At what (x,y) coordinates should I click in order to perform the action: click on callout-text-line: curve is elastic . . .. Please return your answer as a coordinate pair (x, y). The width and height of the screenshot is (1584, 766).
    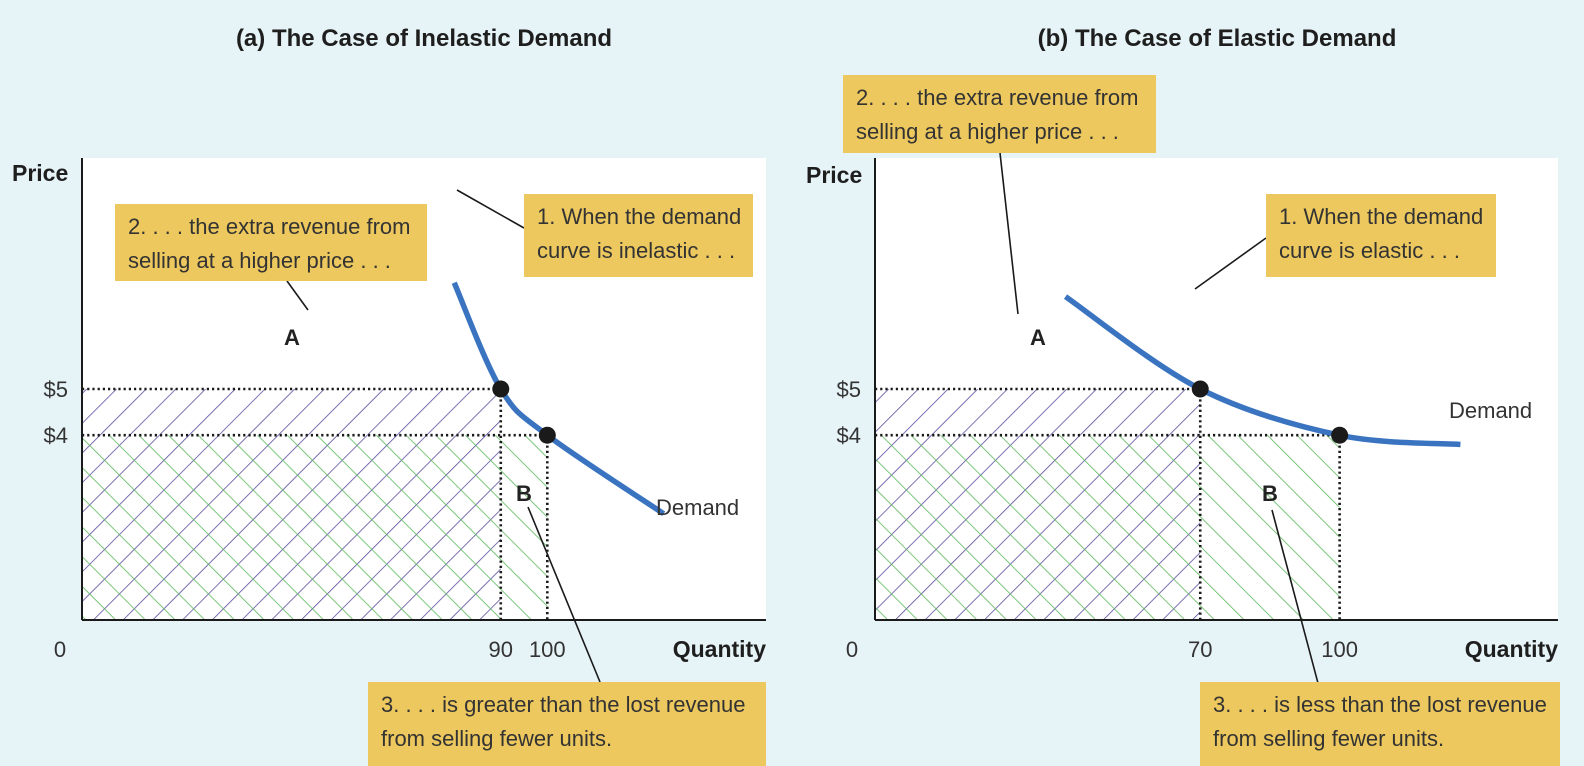
    Looking at the image, I should click on (1369, 250).